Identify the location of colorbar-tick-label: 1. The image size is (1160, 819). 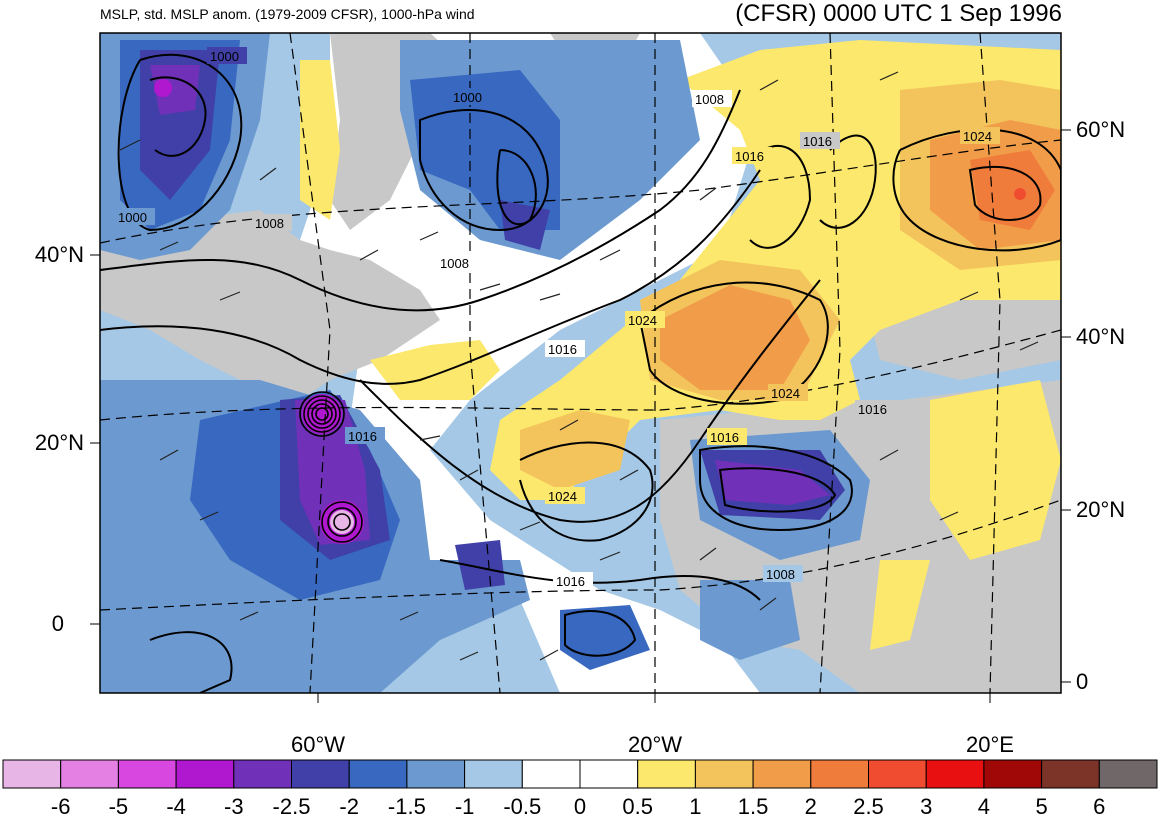
(695, 806).